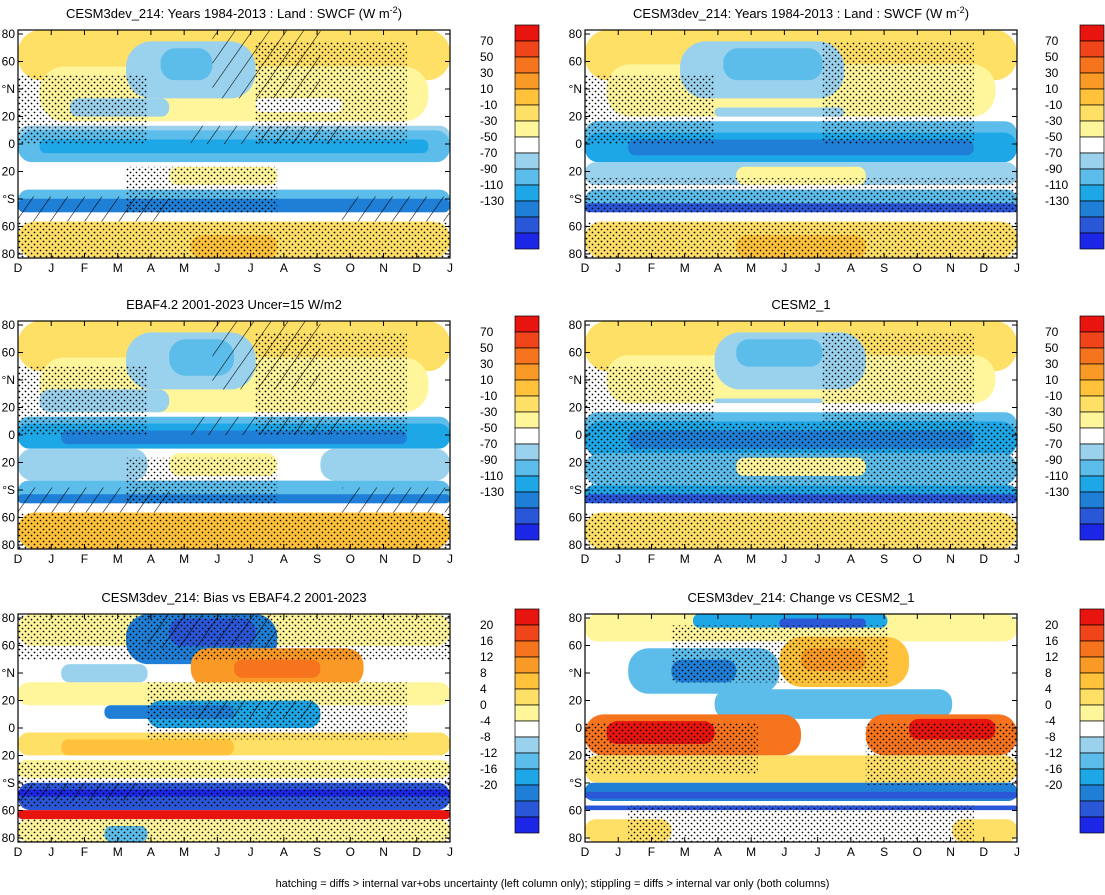 Image resolution: width=1105 pixels, height=895 pixels. What do you see at coordinates (961, 10) in the screenshot?
I see `title-exponent: -2` at bounding box center [961, 10].